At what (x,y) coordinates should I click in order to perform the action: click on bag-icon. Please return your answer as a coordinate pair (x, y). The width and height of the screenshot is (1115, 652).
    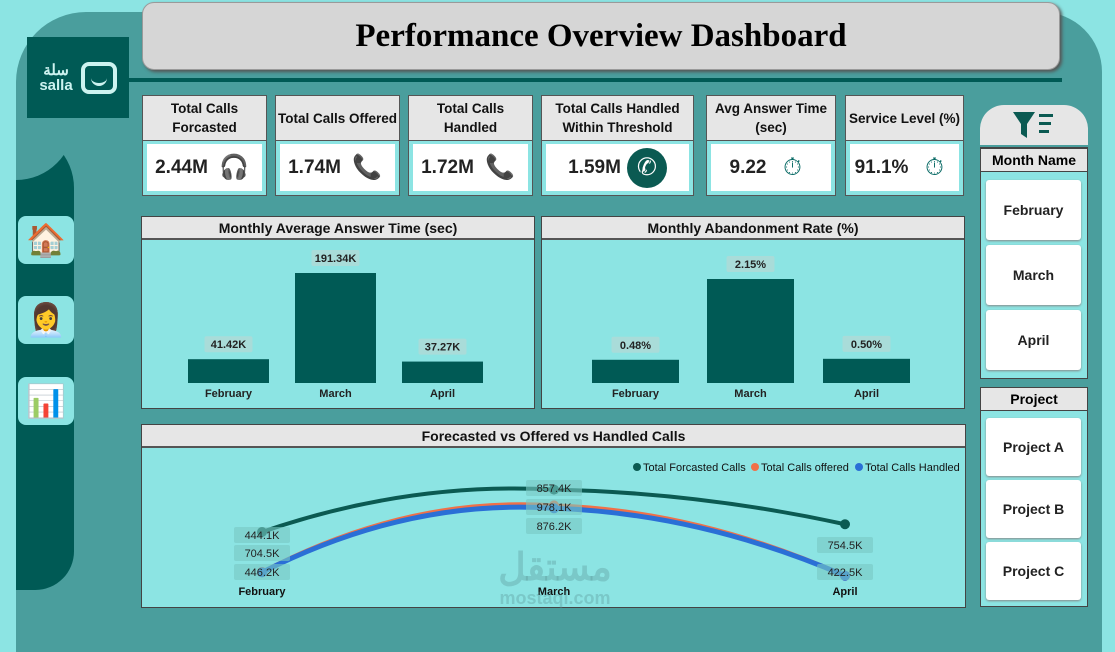
    Looking at the image, I should click on (98, 77).